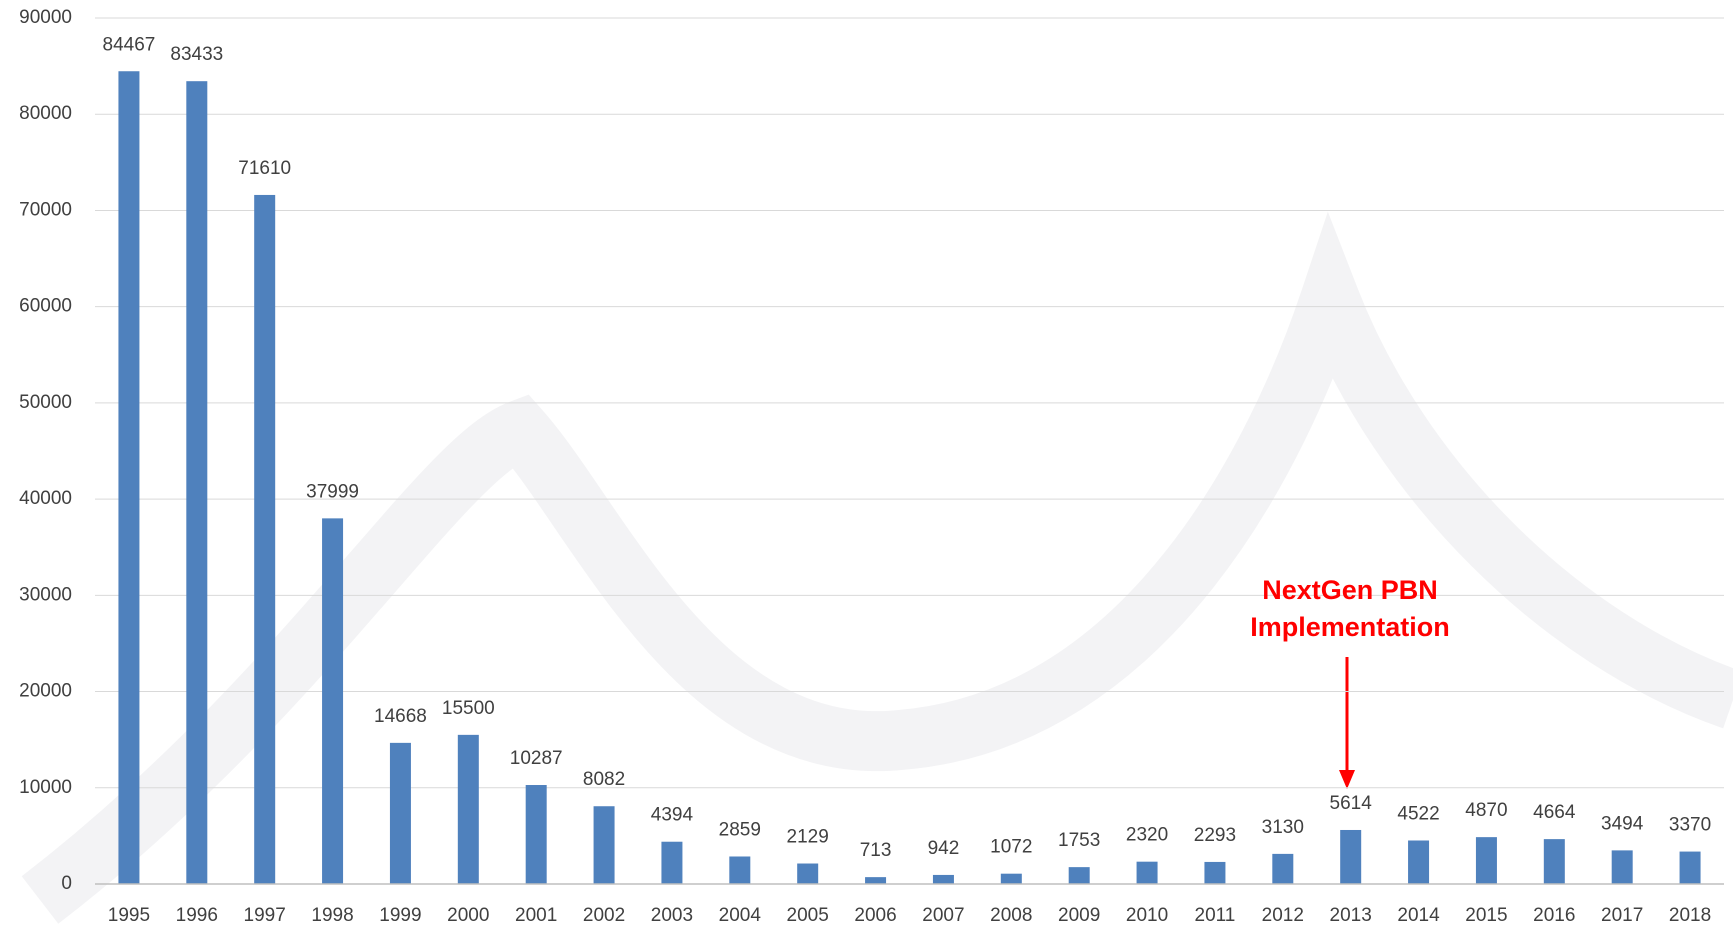 This screenshot has width=1733, height=927. Describe the element at coordinates (1690, 825) in the screenshot. I see `data-label: 3370` at that location.